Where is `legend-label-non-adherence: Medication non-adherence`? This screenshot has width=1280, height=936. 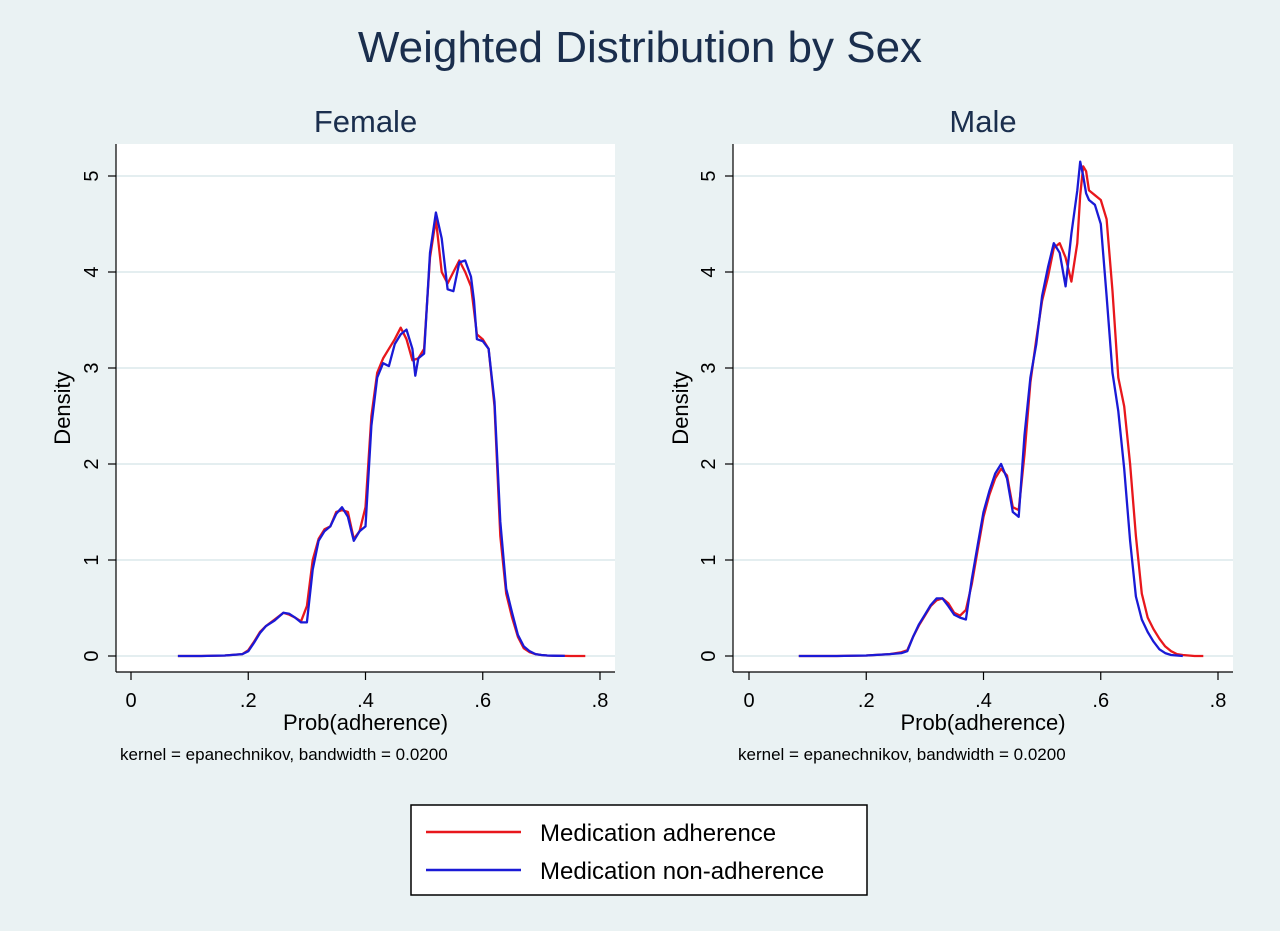
legend-label-non-adherence: Medication non-adherence is located at coordinates (682, 871).